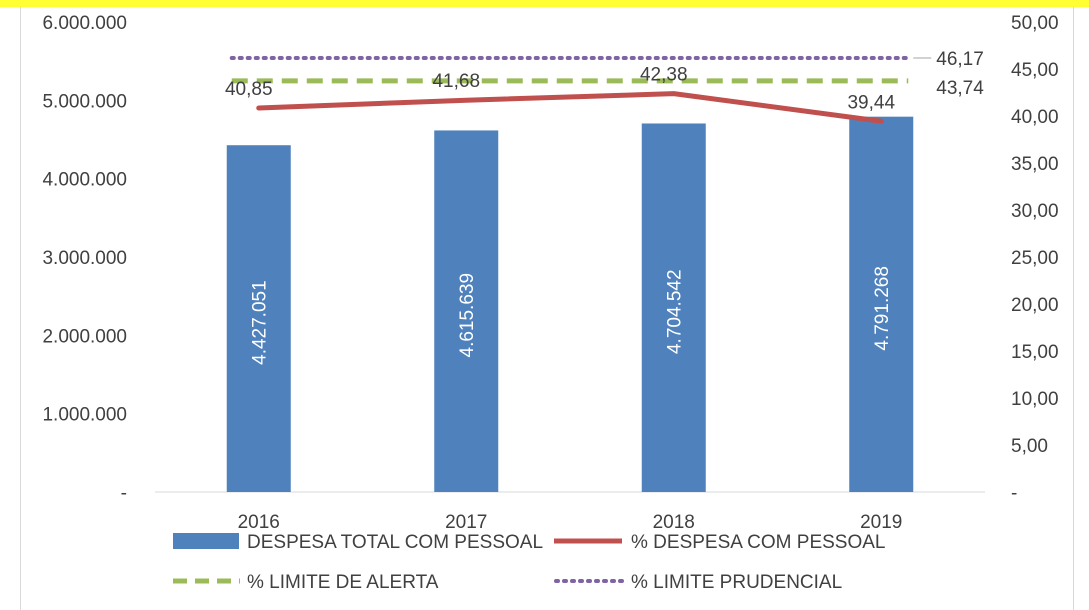  I want to click on bar-data-label: 4.615.639, so click(467, 315).